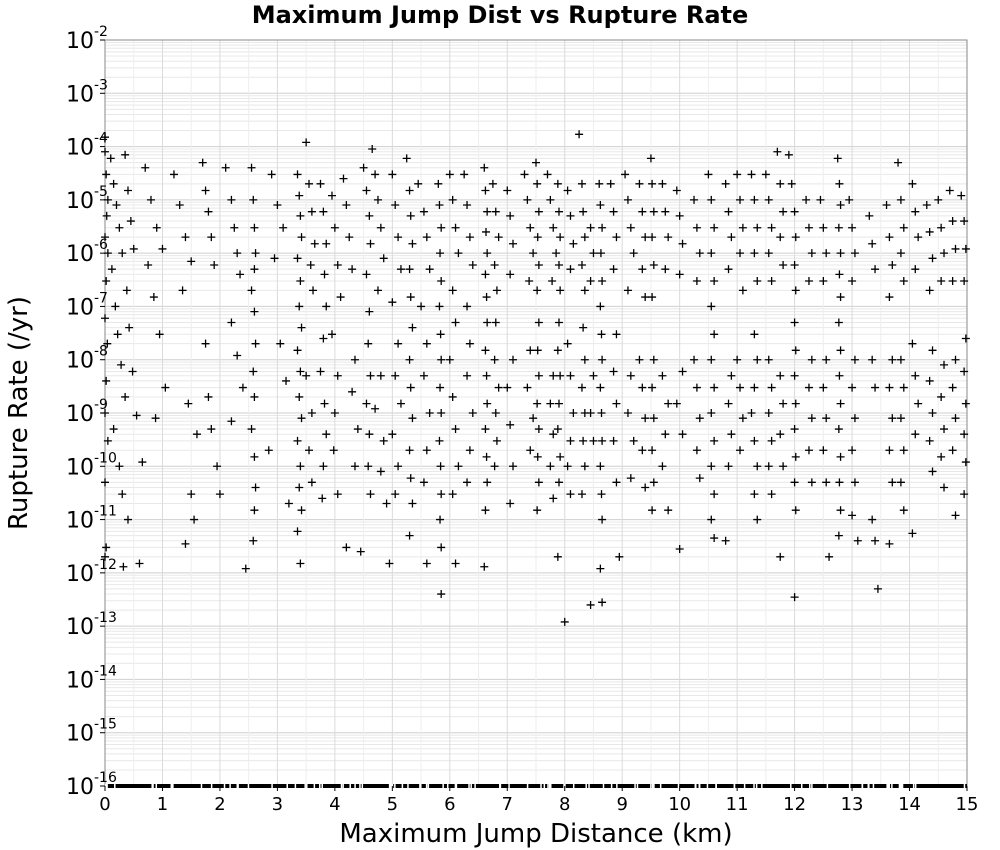 The image size is (1000, 850). What do you see at coordinates (536, 786) in the screenshot?
I see `floor-band` at bounding box center [536, 786].